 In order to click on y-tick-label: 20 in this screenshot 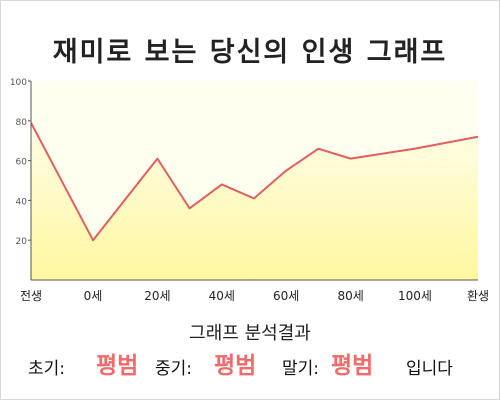, I will do `click(22, 242)`.